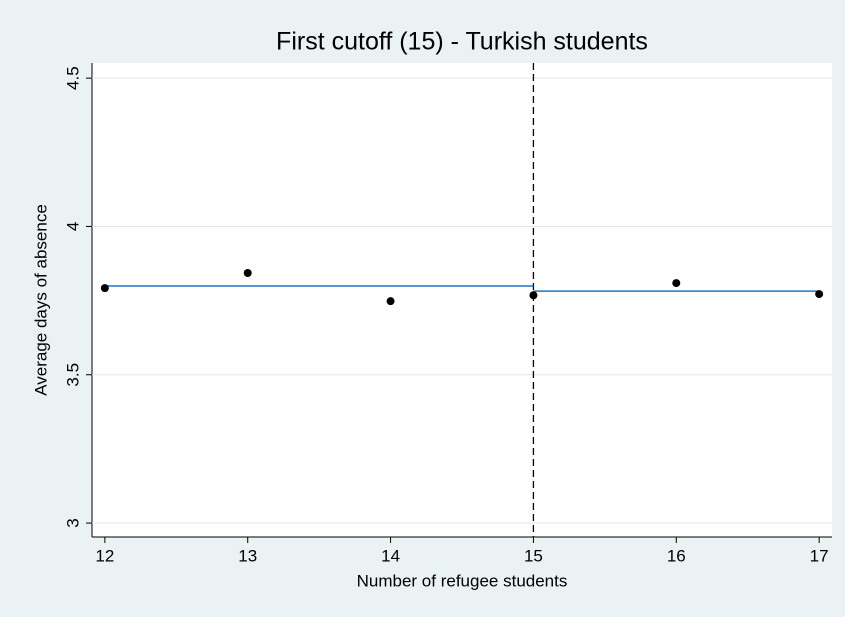  Describe the element at coordinates (247, 555) in the screenshot. I see `x-tick-label: 13` at that location.